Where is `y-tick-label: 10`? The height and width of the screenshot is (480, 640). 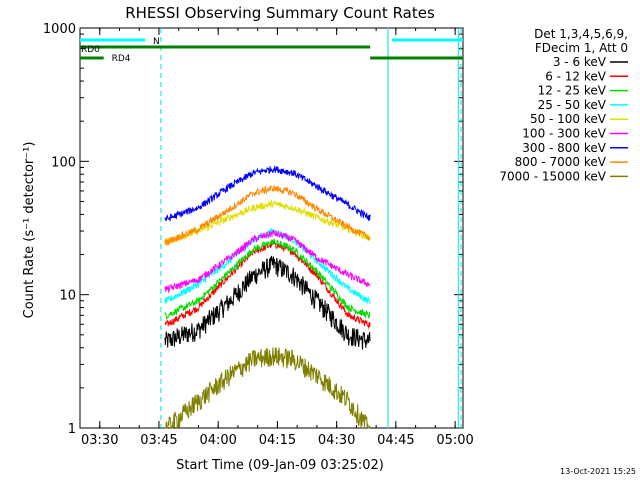 y-tick-label: 10 is located at coordinates (67, 296).